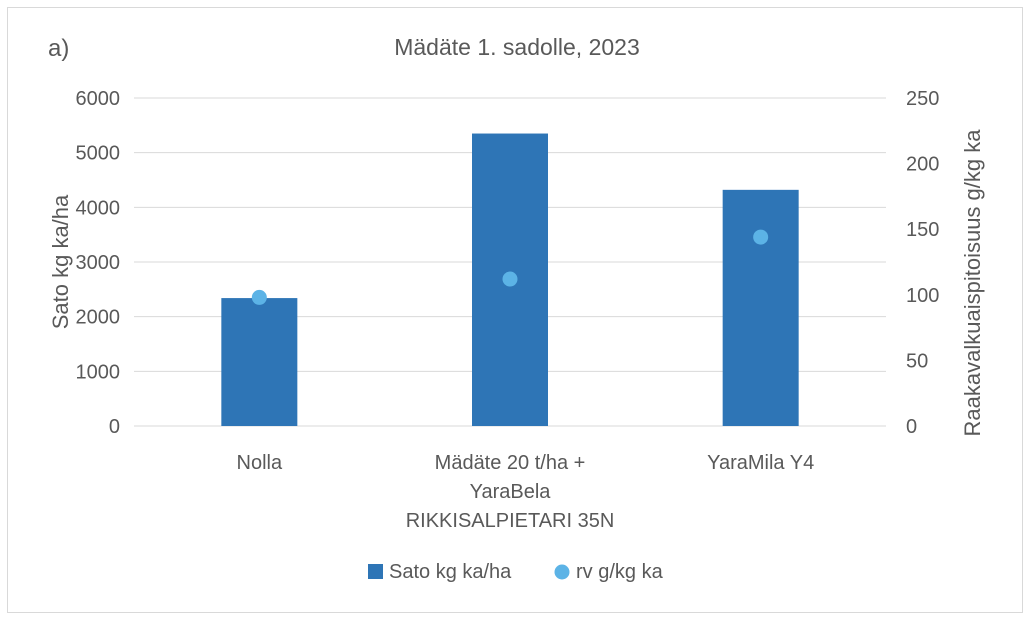 The width and height of the screenshot is (1032, 622). I want to click on legend-swatch-bar, so click(375, 571).